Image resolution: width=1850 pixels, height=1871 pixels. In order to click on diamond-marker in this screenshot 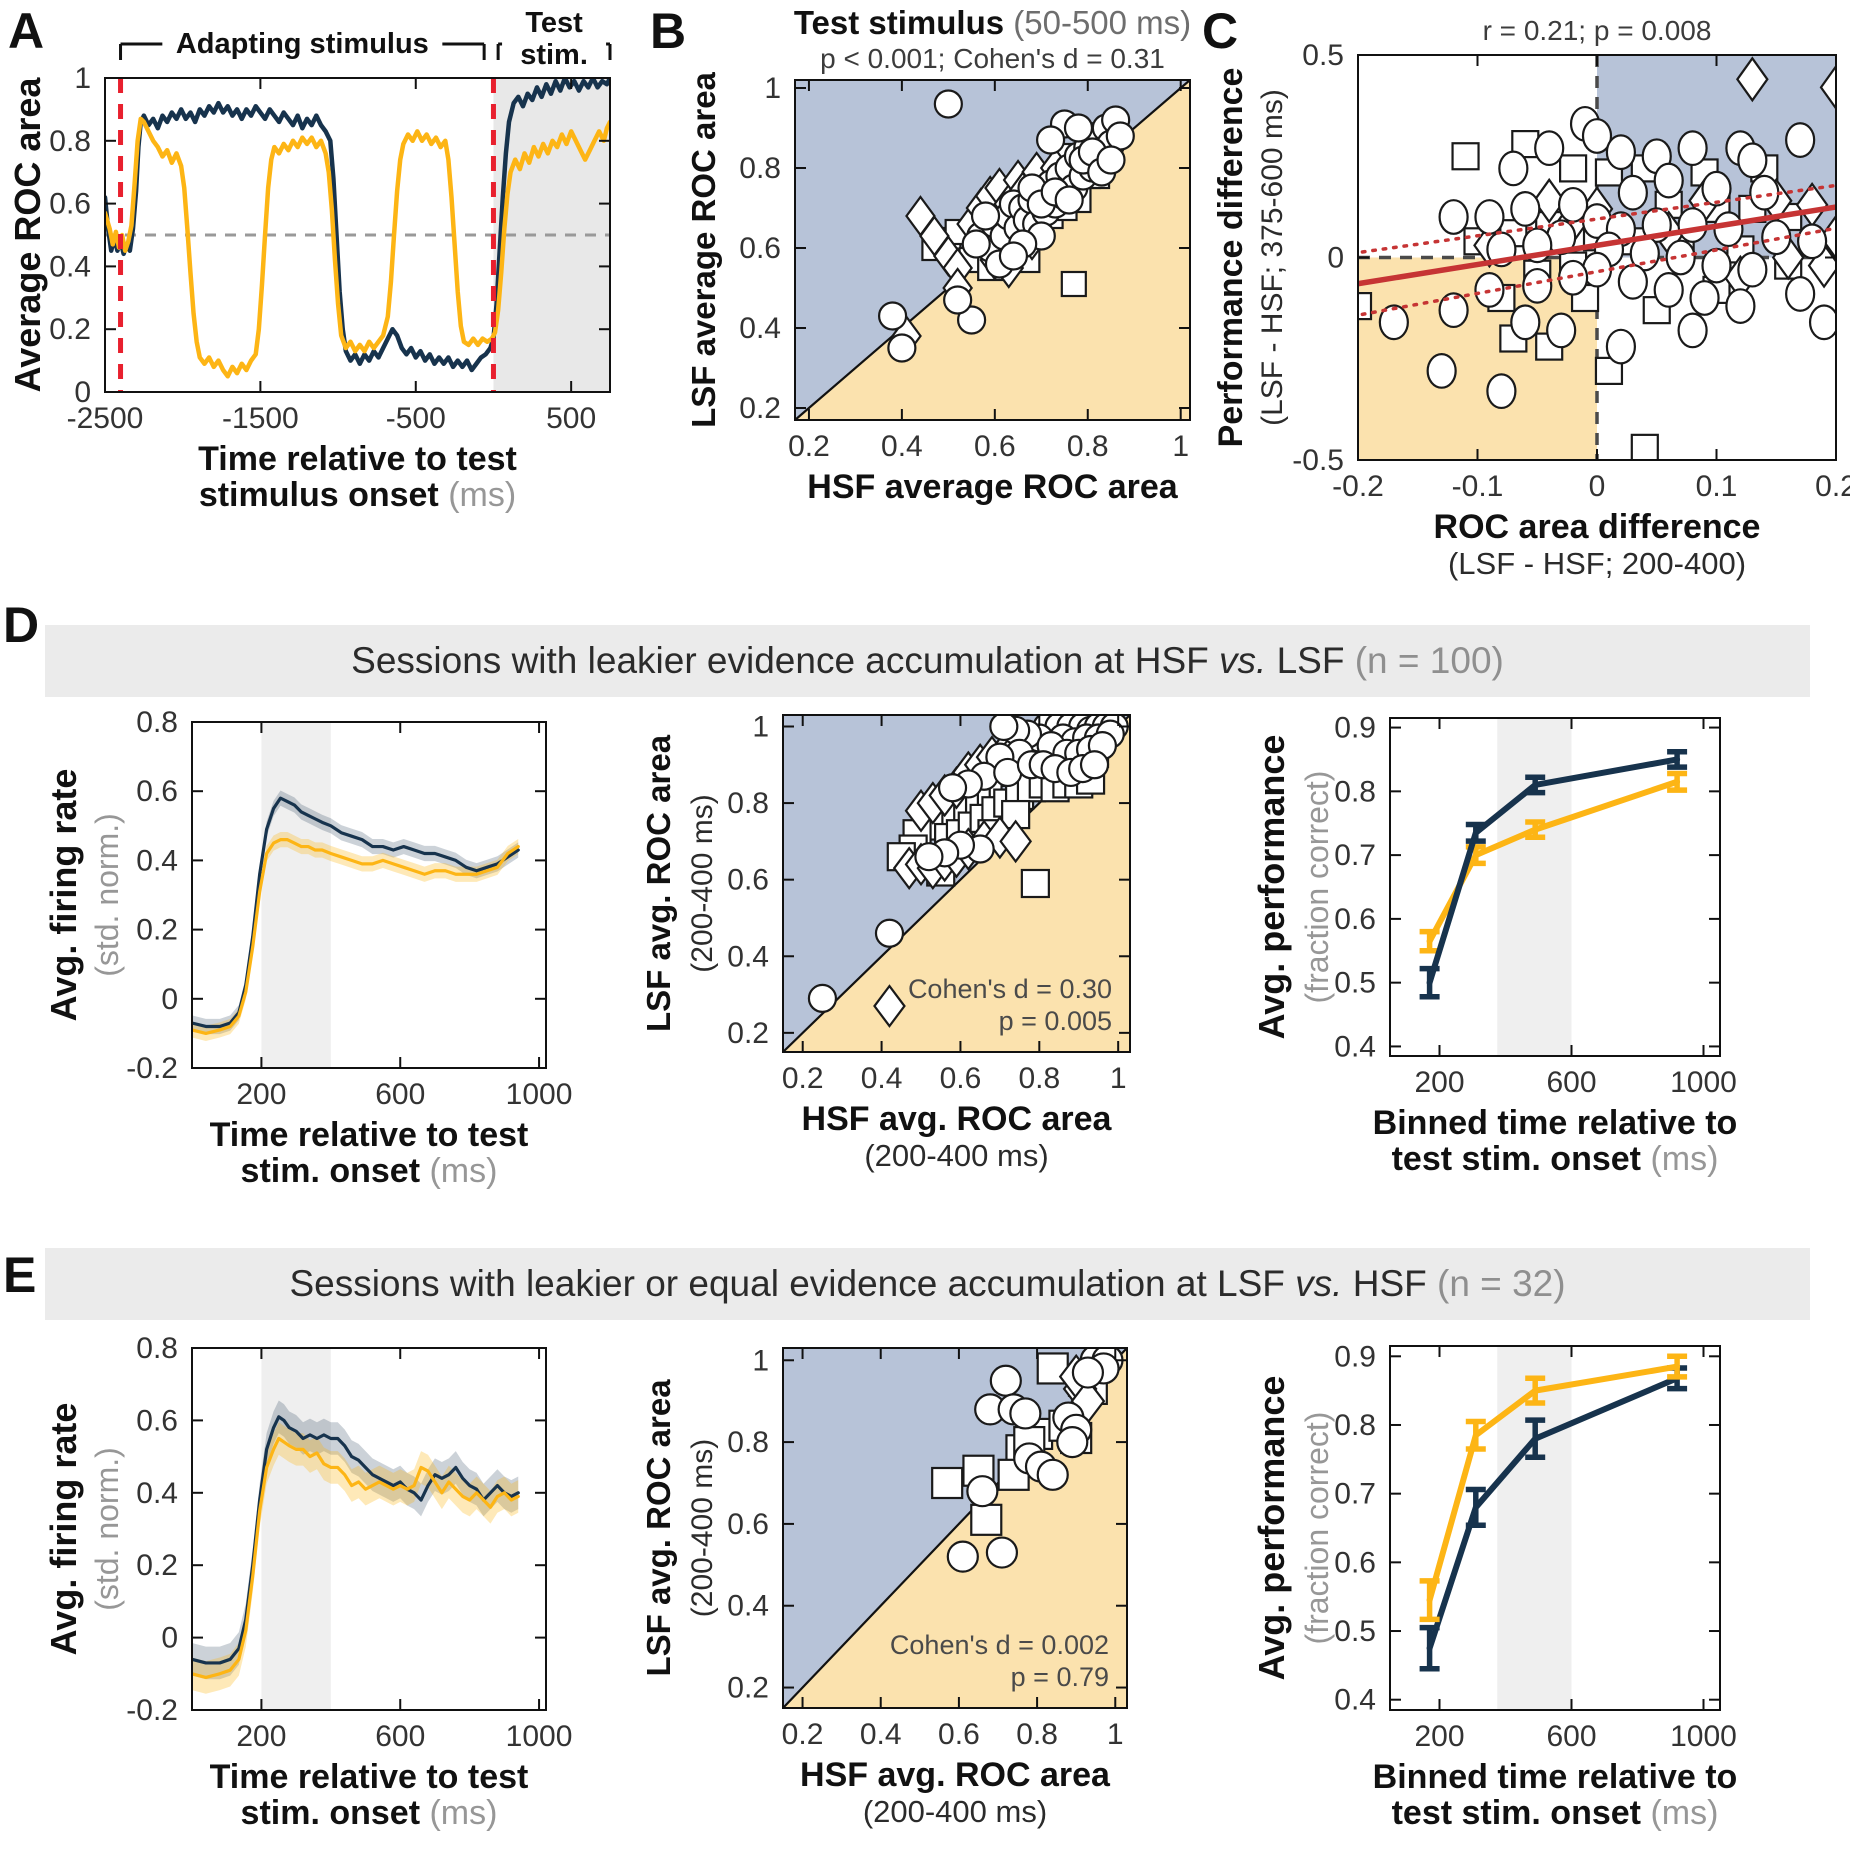, I will do `click(1549, 200)`.